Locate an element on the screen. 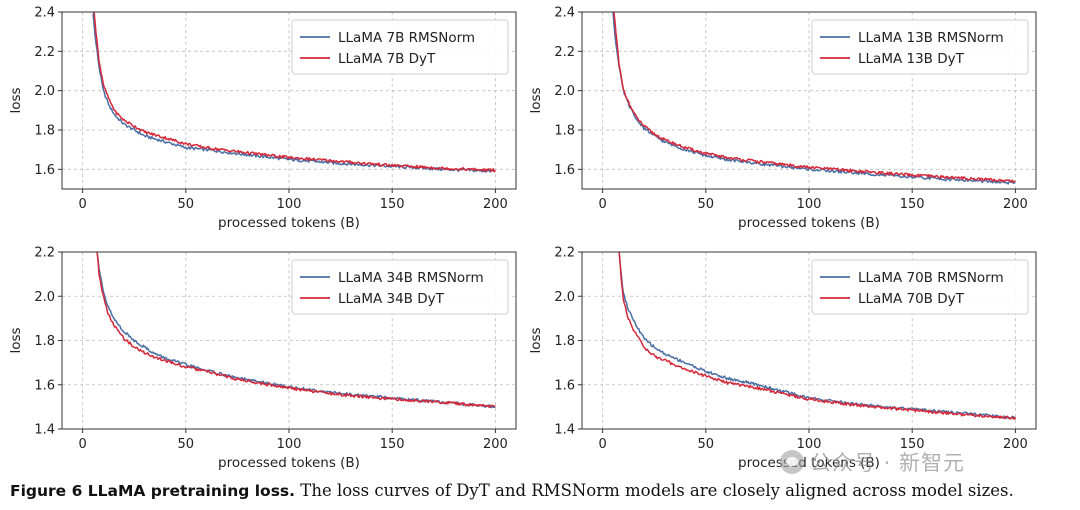 The image size is (1080, 510). legend-label: LLaMA 7B RMSNorm is located at coordinates (406, 38).